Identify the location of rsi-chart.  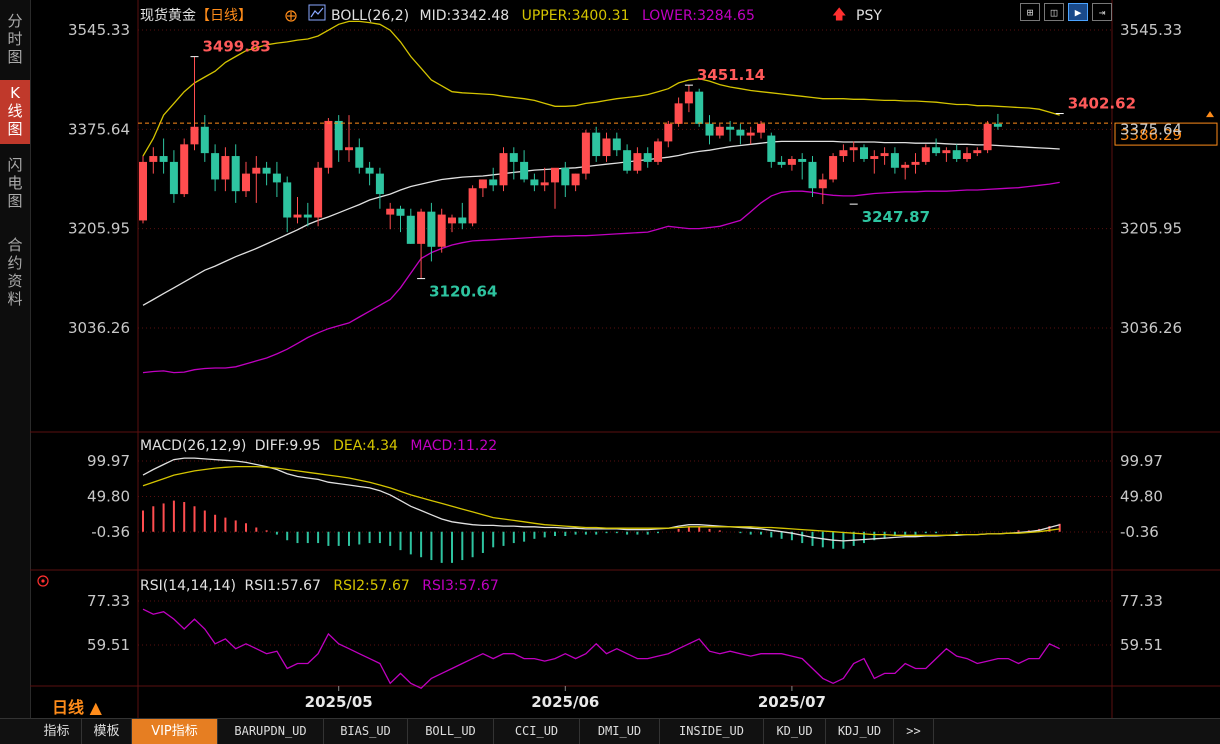
(601, 648).